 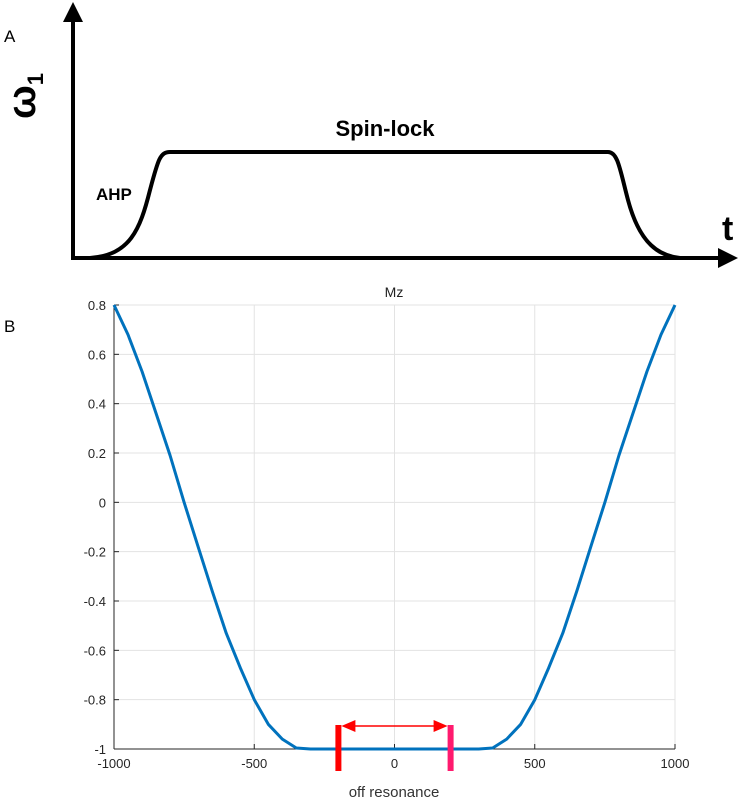 I want to click on x-tick-label: -500, so click(x=254, y=763).